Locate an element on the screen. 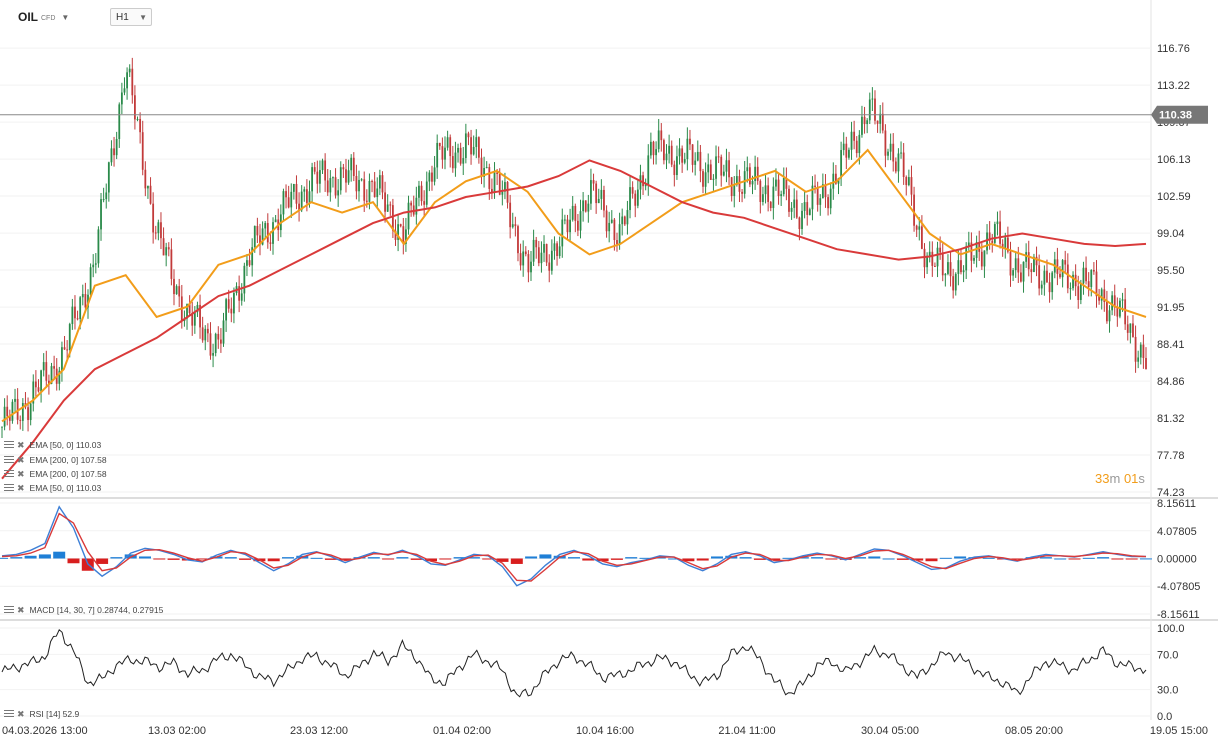 This screenshot has height=746, width=1218. timeframe-selector: H1 ▼ is located at coordinates (131, 17).